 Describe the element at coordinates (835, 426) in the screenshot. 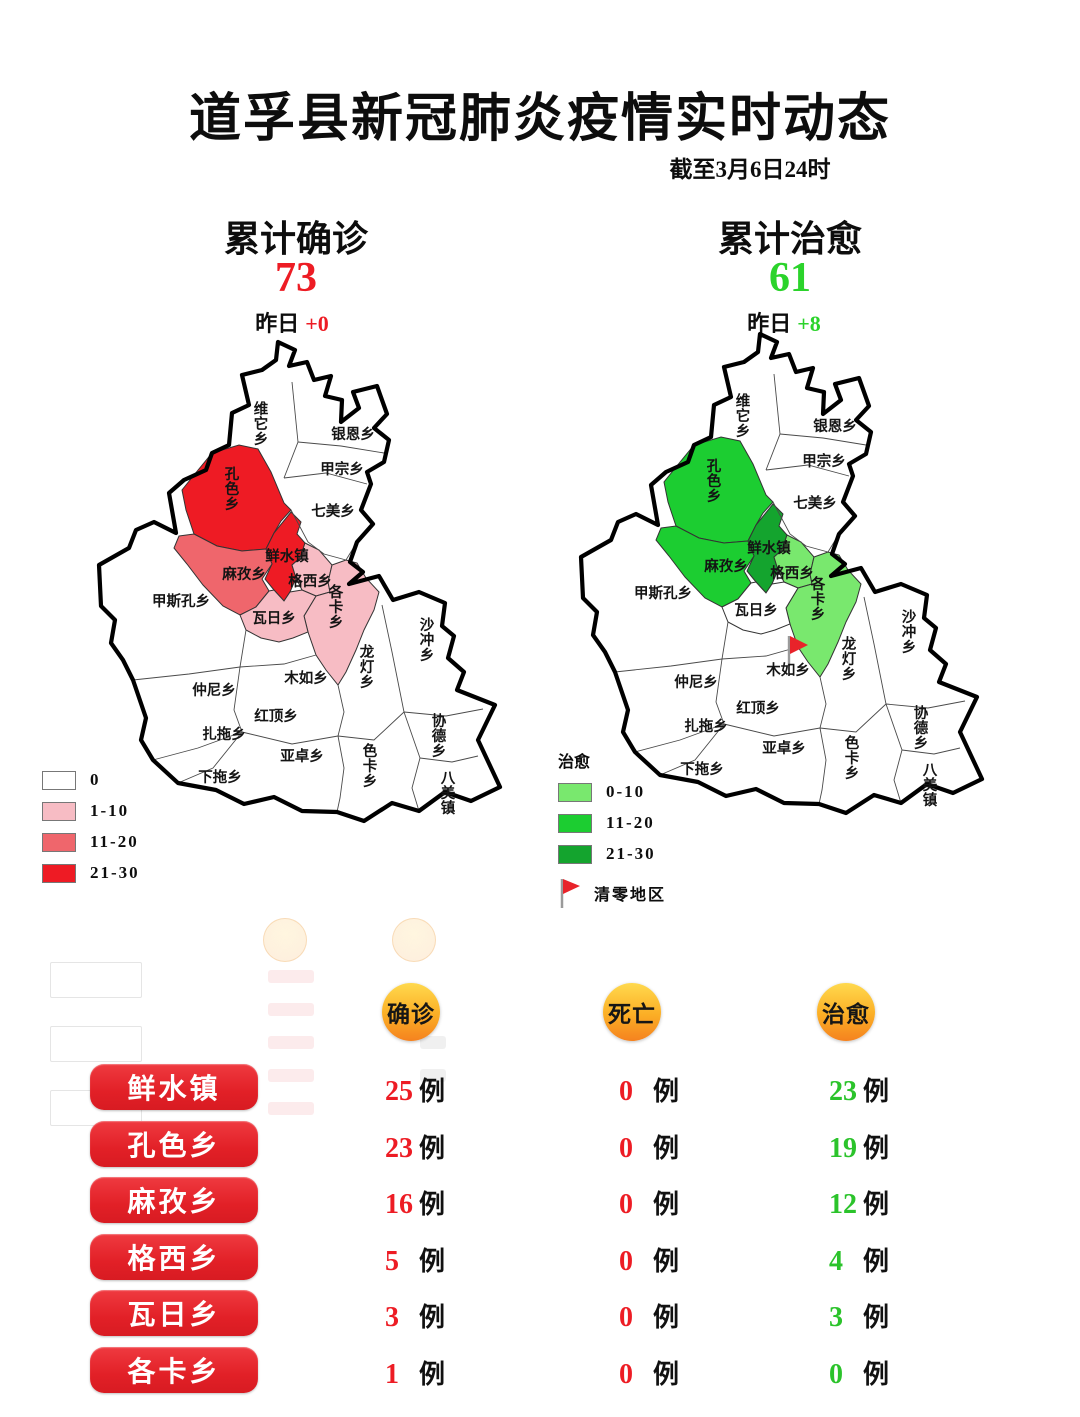

I see `township-label: 银恩乡` at that location.